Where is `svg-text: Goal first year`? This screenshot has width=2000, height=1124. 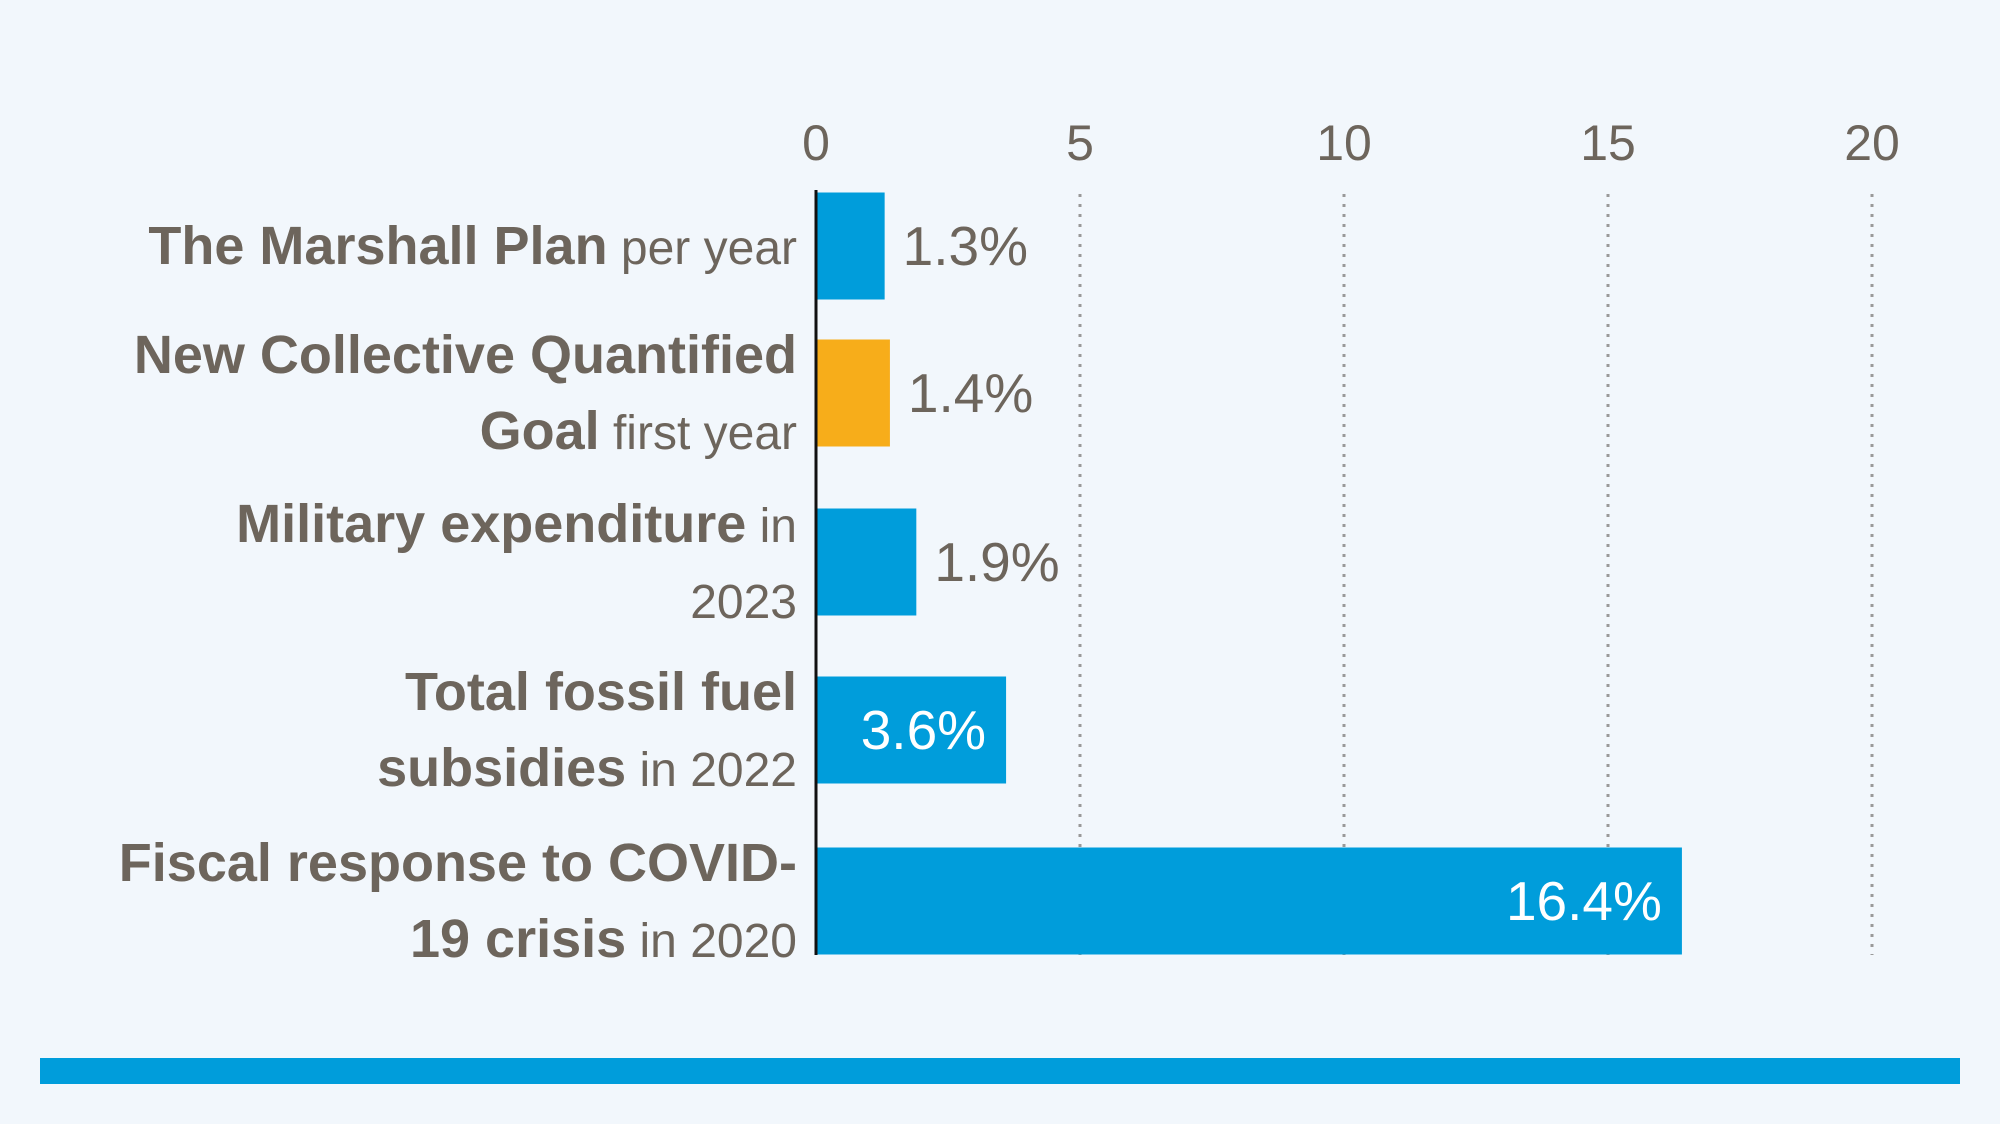
svg-text: Goal first year is located at coordinates (638, 431).